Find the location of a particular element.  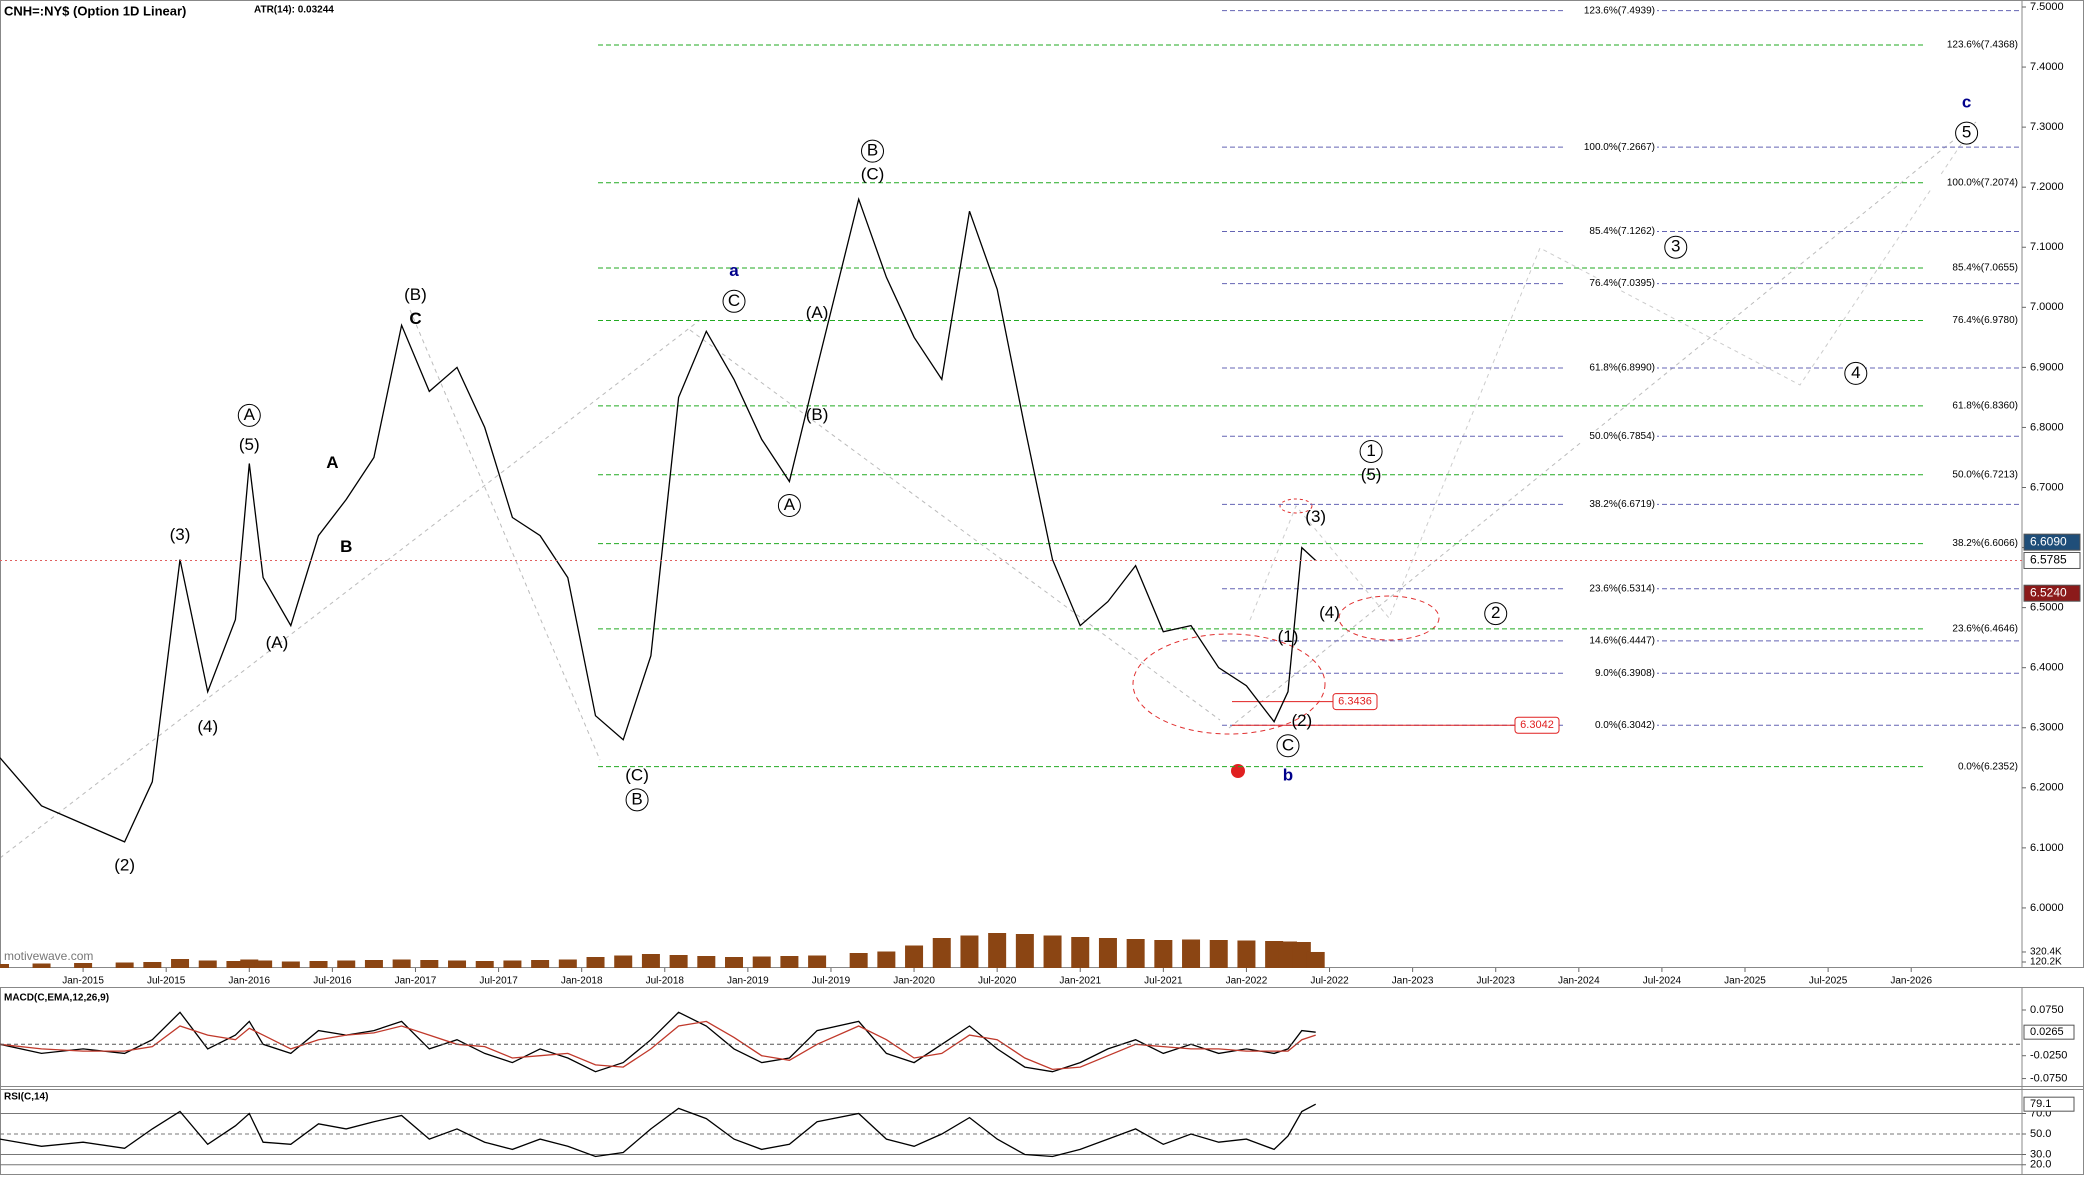

wave-label: b is located at coordinates (1288, 774).